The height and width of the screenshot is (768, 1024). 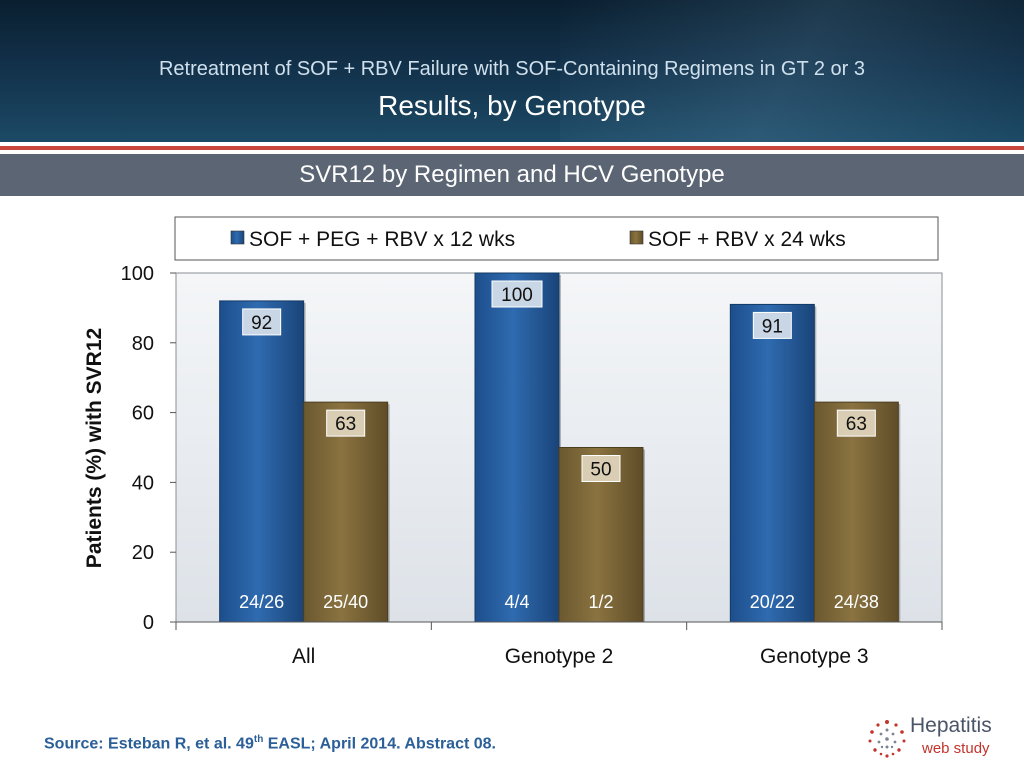 I want to click on fraction-label: 1/2, so click(x=600, y=602).